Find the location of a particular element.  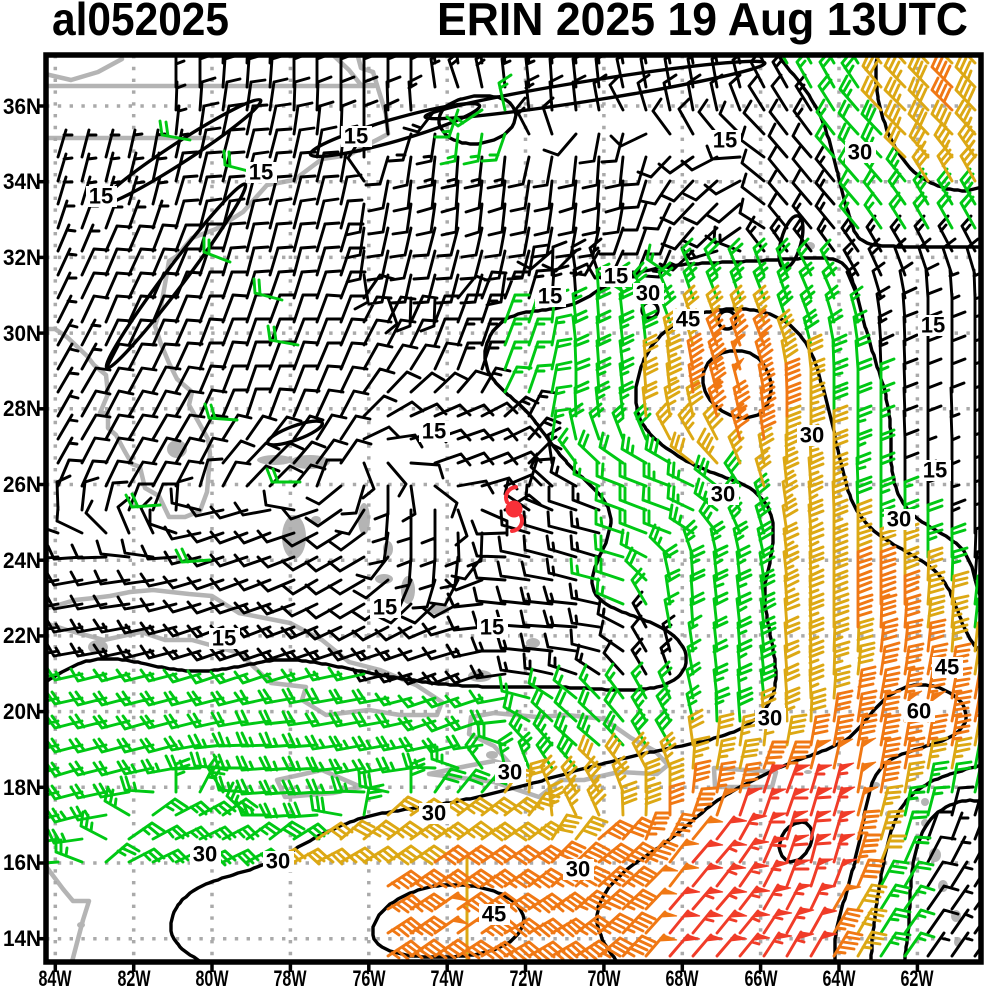

svg-text: 68W is located at coordinates (682, 977).